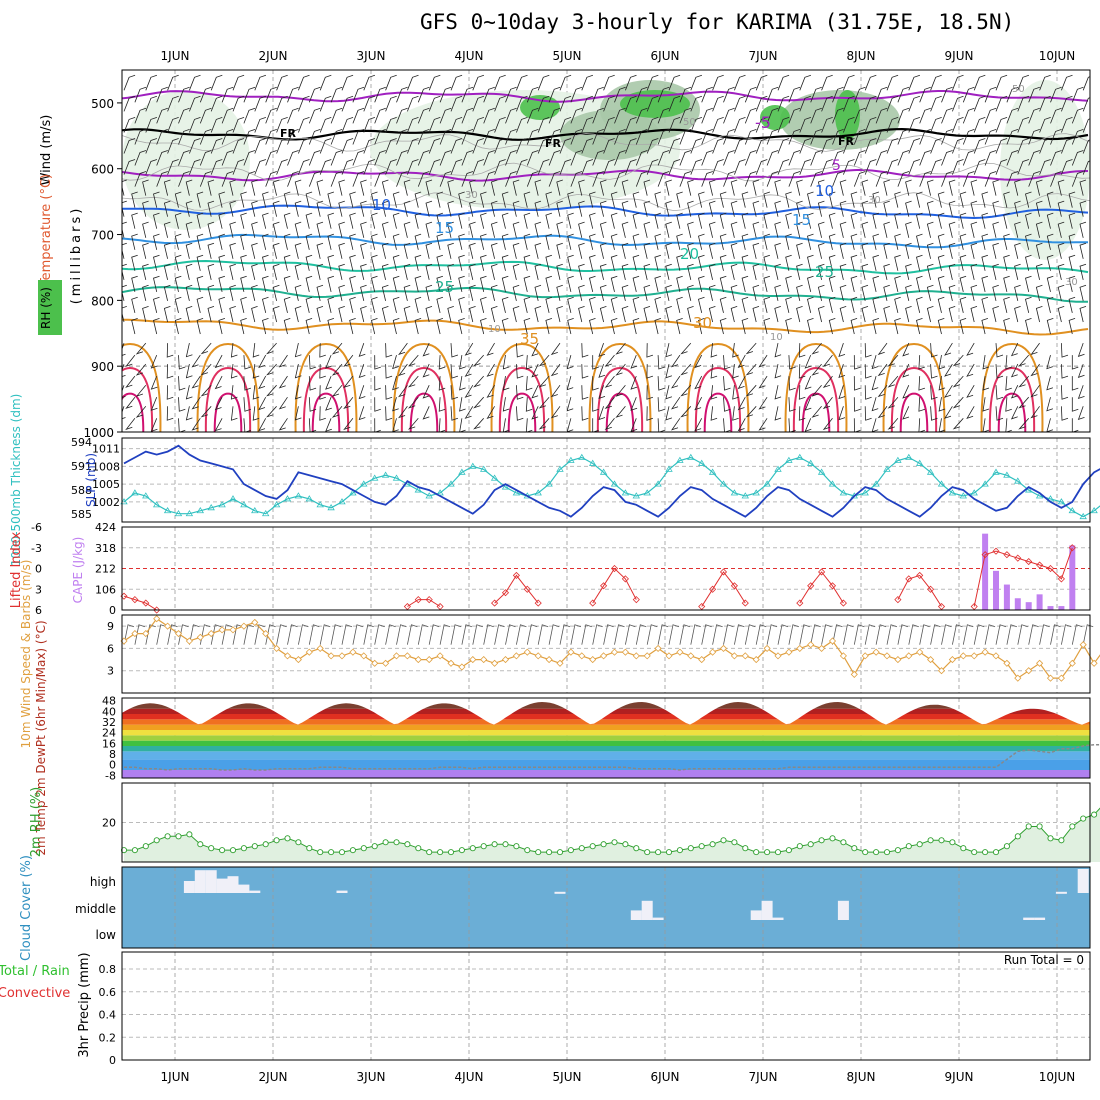 The image size is (1100, 1100). What do you see at coordinates (606, 654) in the screenshot?
I see `panel-border-wind10m` at bounding box center [606, 654].